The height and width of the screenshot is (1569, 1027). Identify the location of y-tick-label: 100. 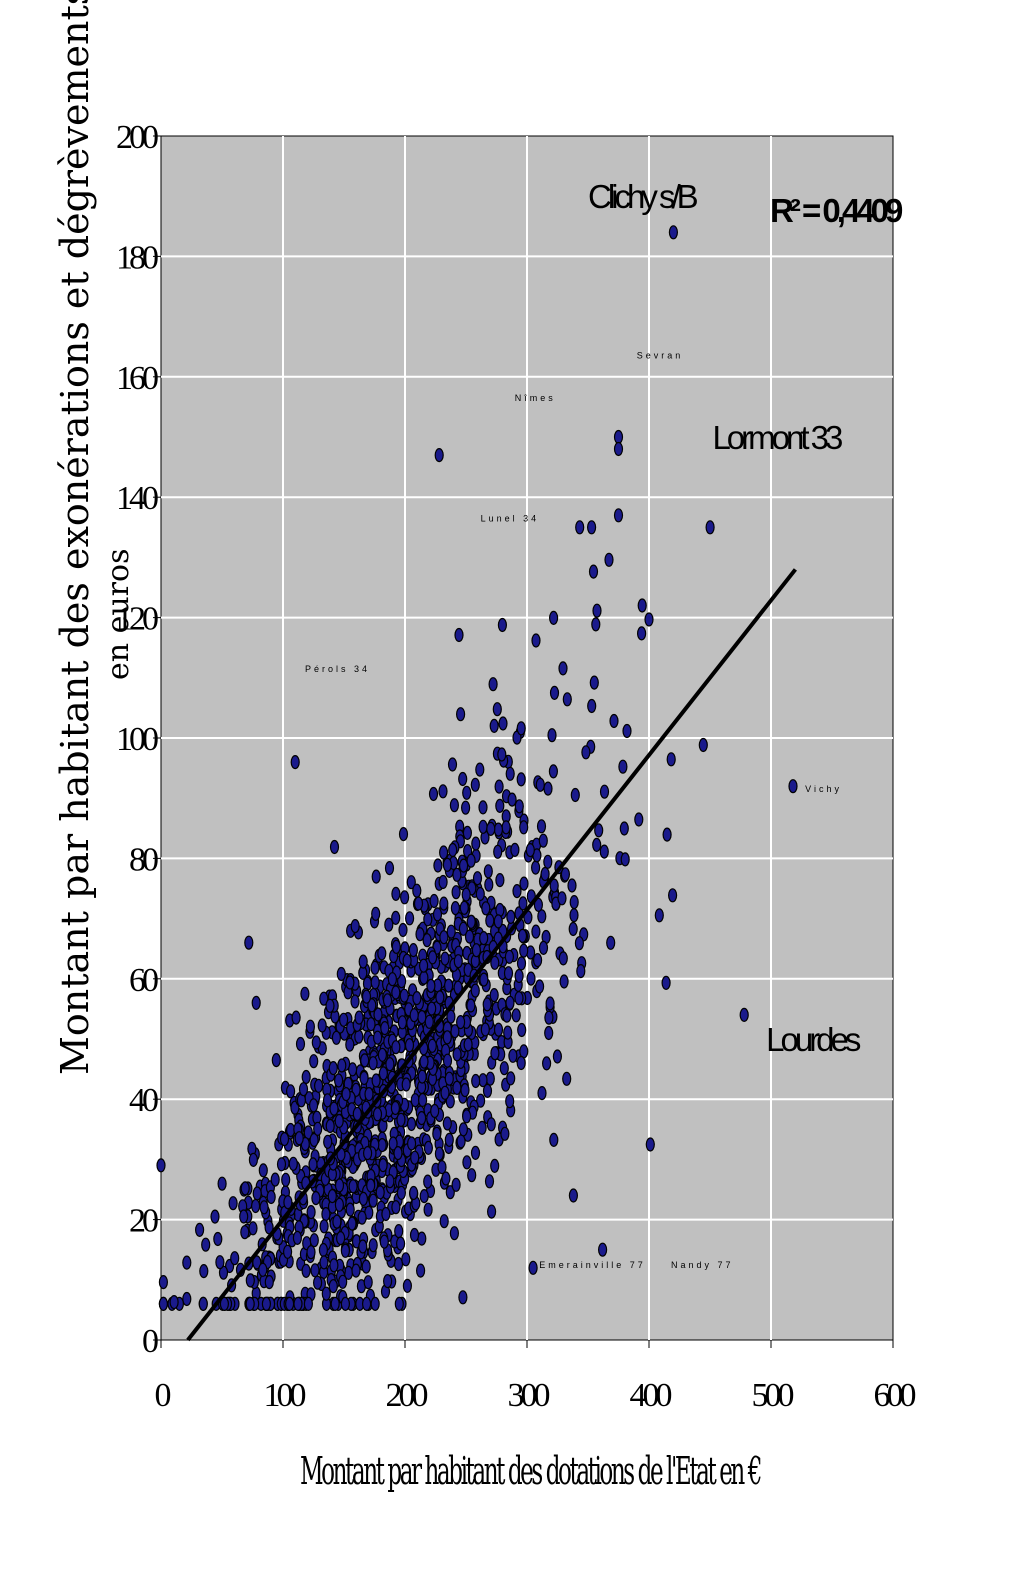
(137, 739).